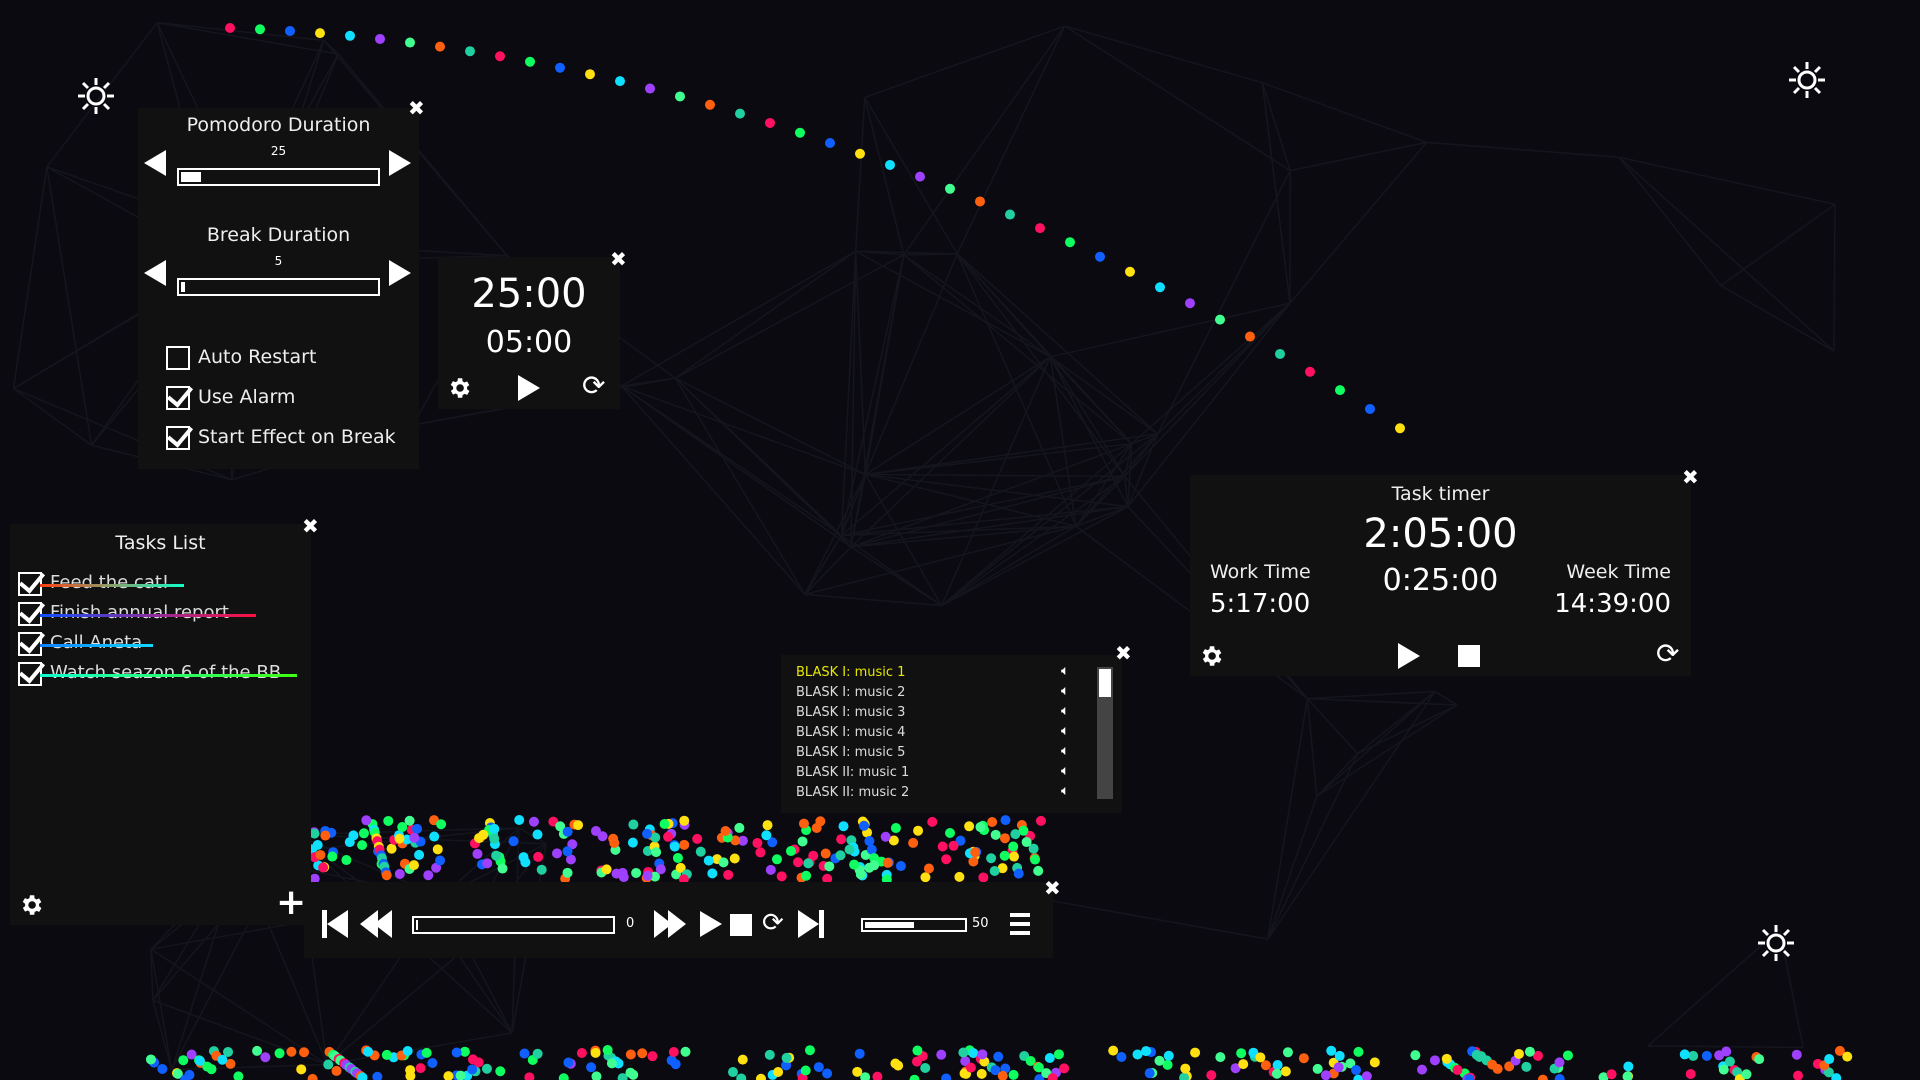 The height and width of the screenshot is (1080, 1920). I want to click on work-timer: 25:00, so click(529, 294).